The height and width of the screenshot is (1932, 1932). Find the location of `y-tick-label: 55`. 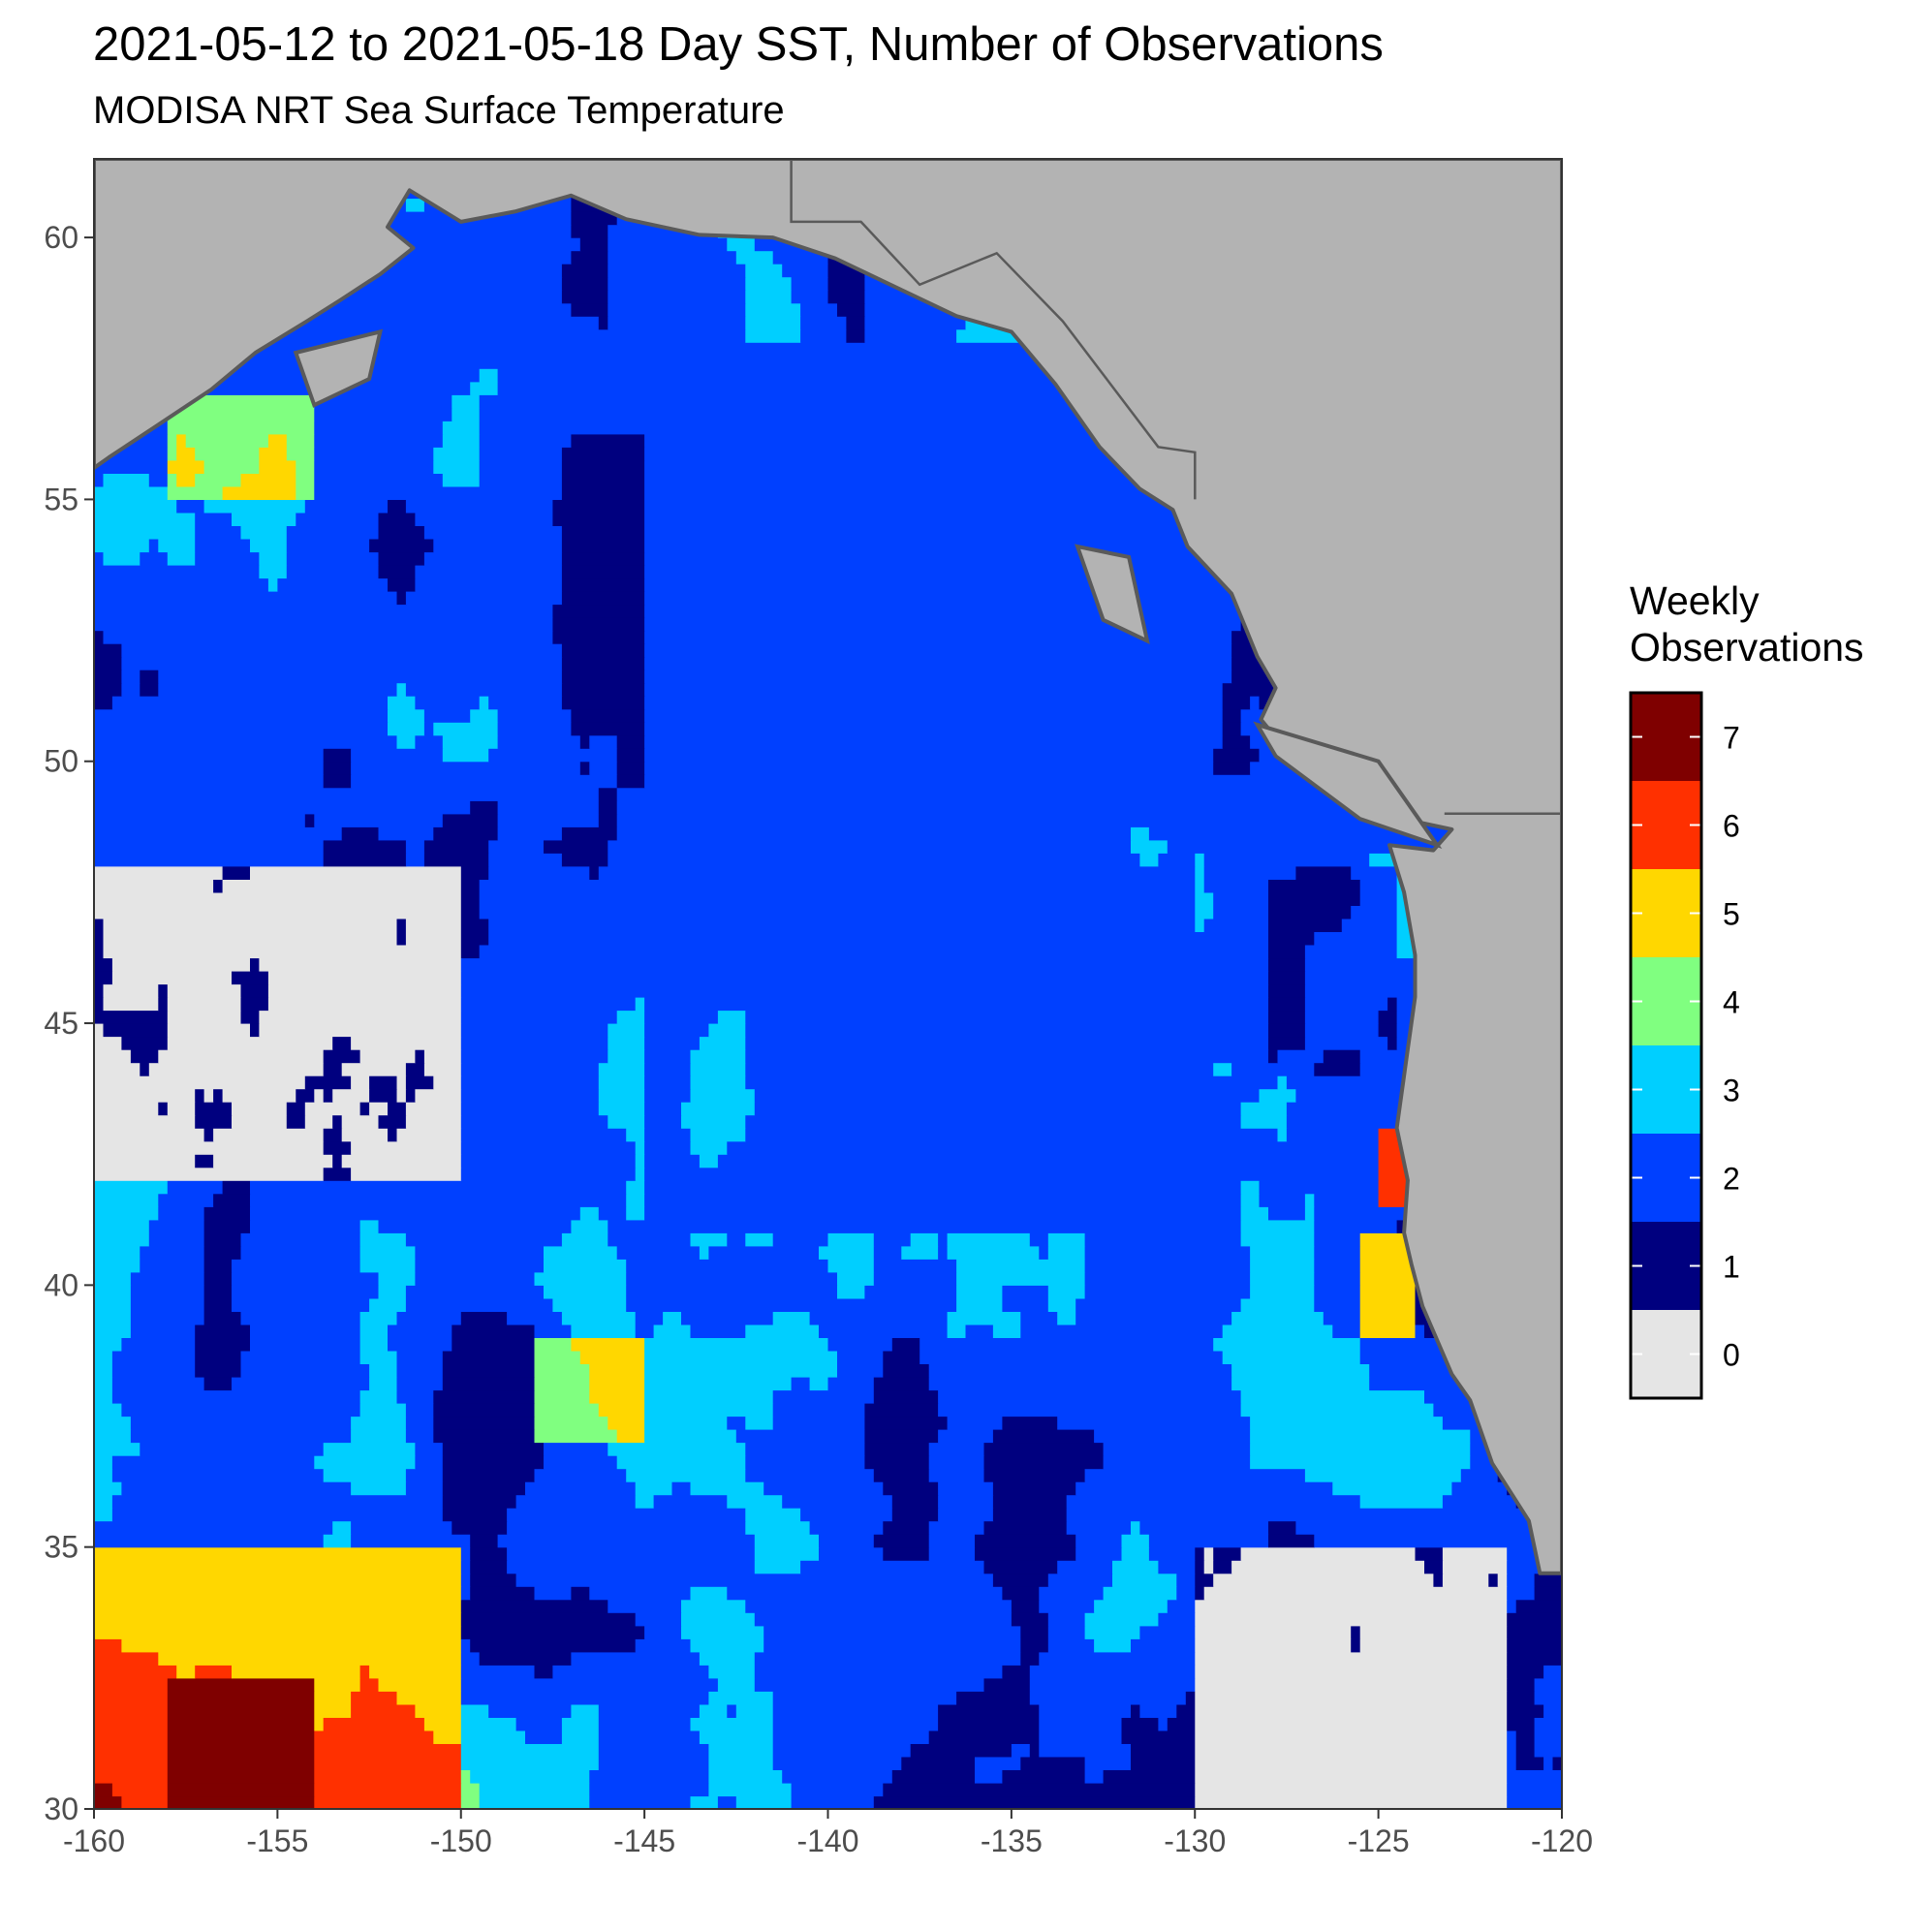

y-tick-label: 55 is located at coordinates (61, 499).